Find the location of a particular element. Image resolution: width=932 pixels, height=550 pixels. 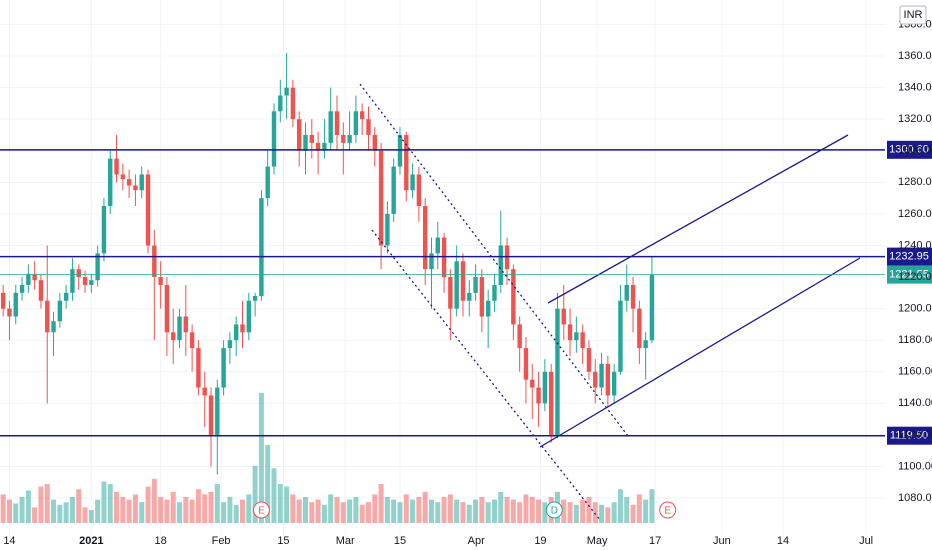

level-tag is located at coordinates (909, 149).